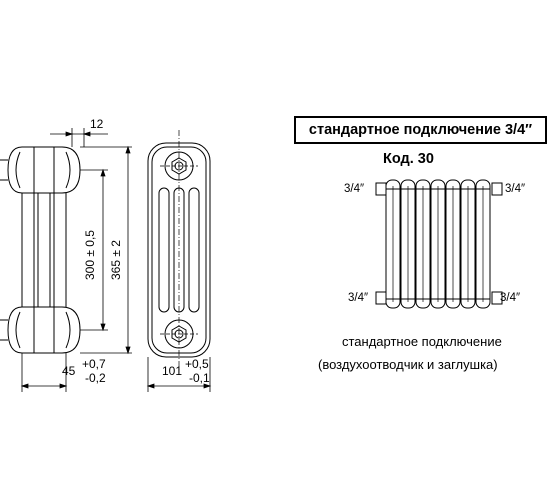 This screenshot has width=560, height=504. I want to click on connection-caption-line2: (воздухоотводчик и заглушка), so click(408, 364).